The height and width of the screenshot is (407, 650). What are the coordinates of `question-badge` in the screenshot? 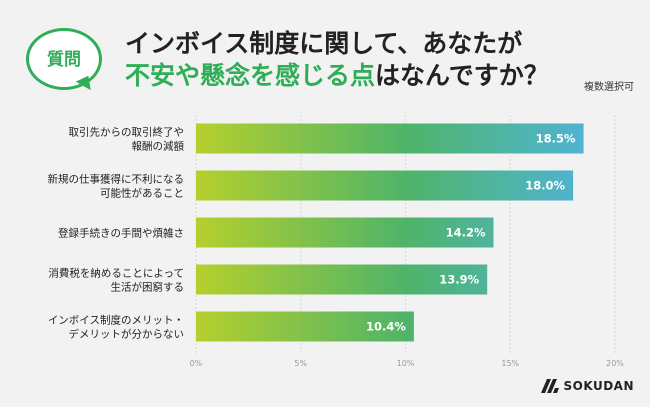 It's located at (64, 59).